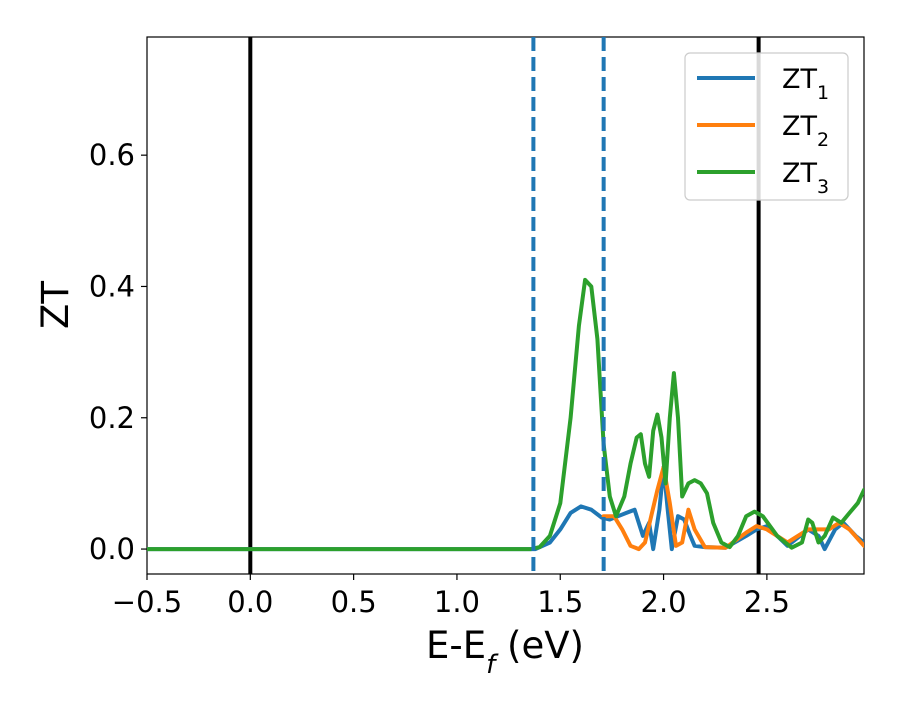 This screenshot has height=705, width=900. What do you see at coordinates (112, 286) in the screenshot?
I see `y-tick-label: 0.4` at bounding box center [112, 286].